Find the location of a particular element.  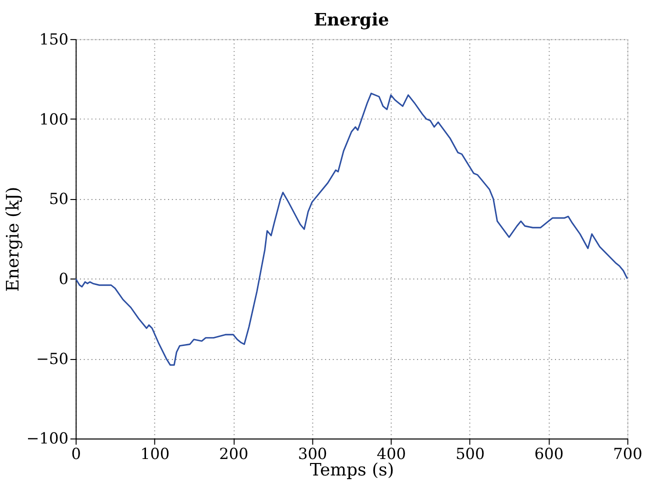

y-tick-label: 100 is located at coordinates (53, 119).